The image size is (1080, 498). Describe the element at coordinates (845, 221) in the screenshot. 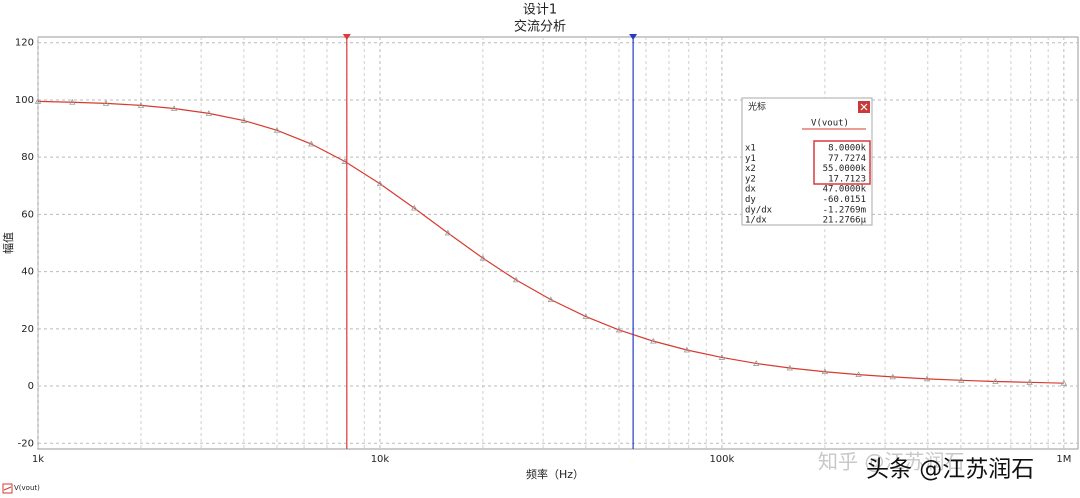

I see `panel-row-value: 21.2766µ` at that location.